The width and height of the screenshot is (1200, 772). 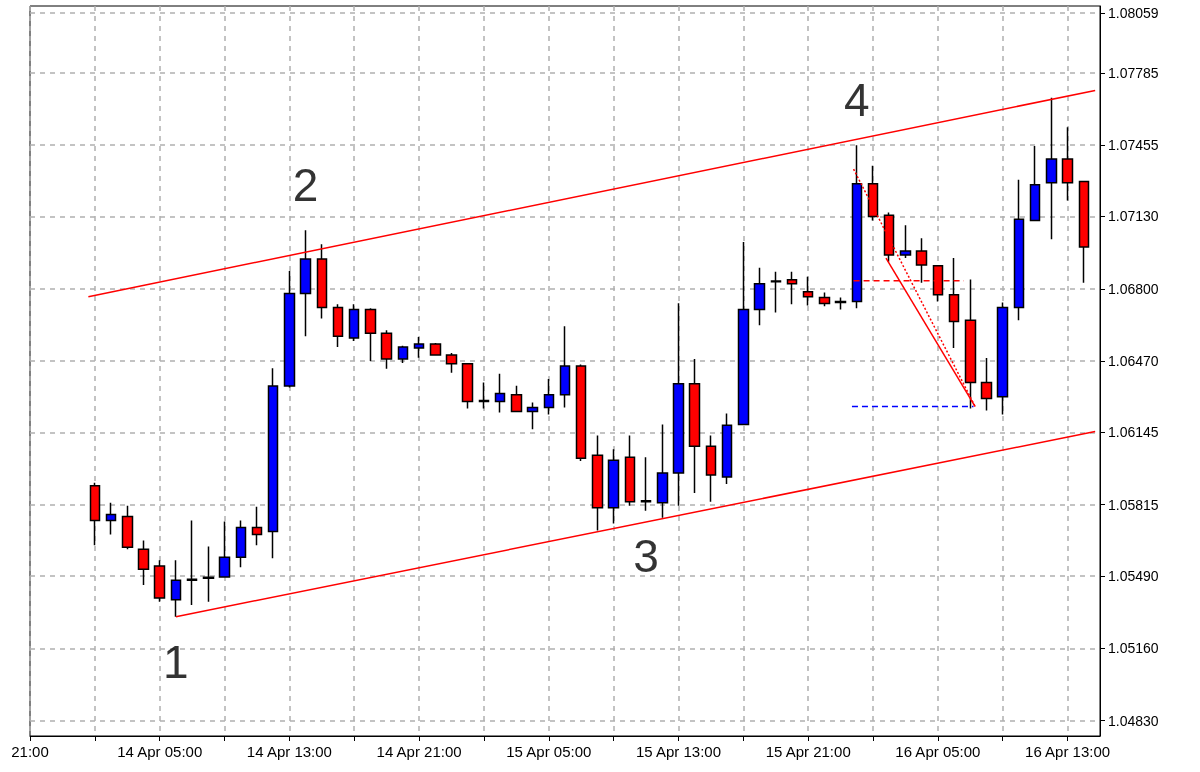 I want to click on x-tick-label: 21:00, so click(x=30, y=751).